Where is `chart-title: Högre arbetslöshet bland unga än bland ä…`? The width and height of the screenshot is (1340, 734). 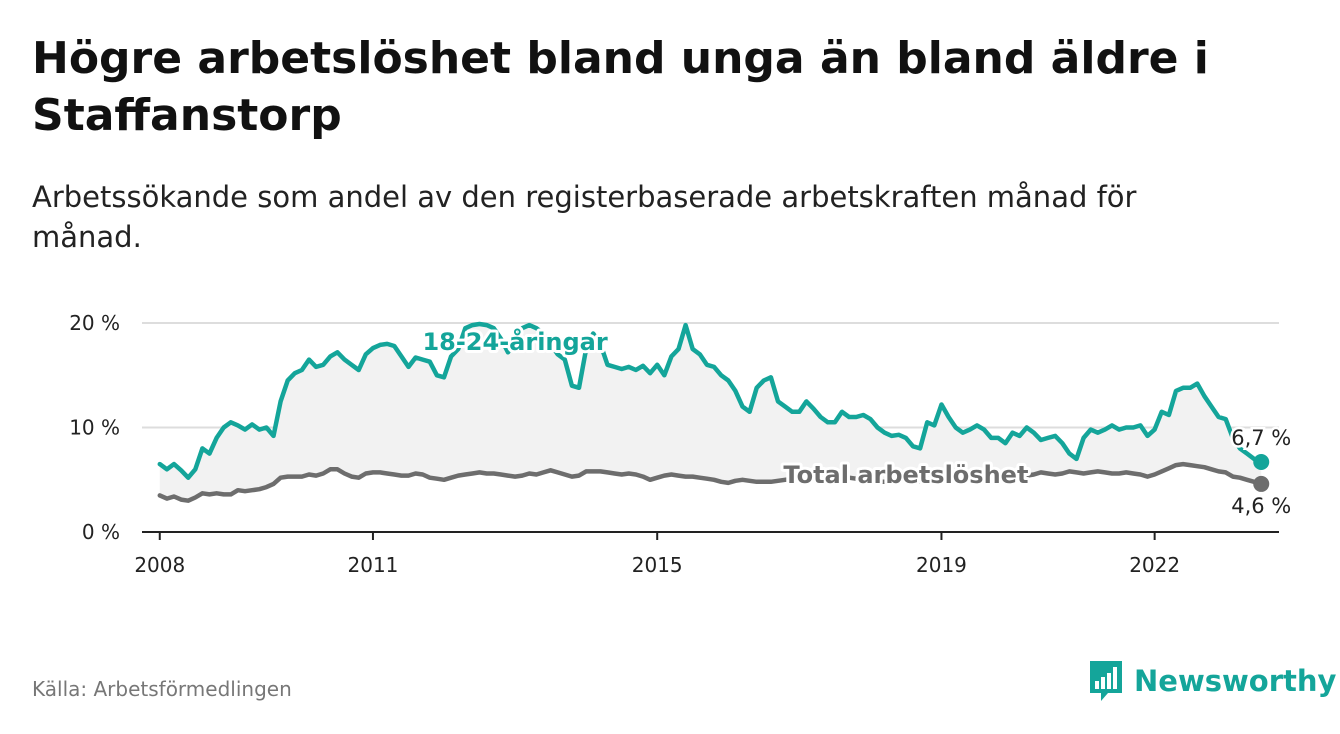 chart-title: Högre arbetslöshet bland unga än bland ä… is located at coordinates (620, 87).